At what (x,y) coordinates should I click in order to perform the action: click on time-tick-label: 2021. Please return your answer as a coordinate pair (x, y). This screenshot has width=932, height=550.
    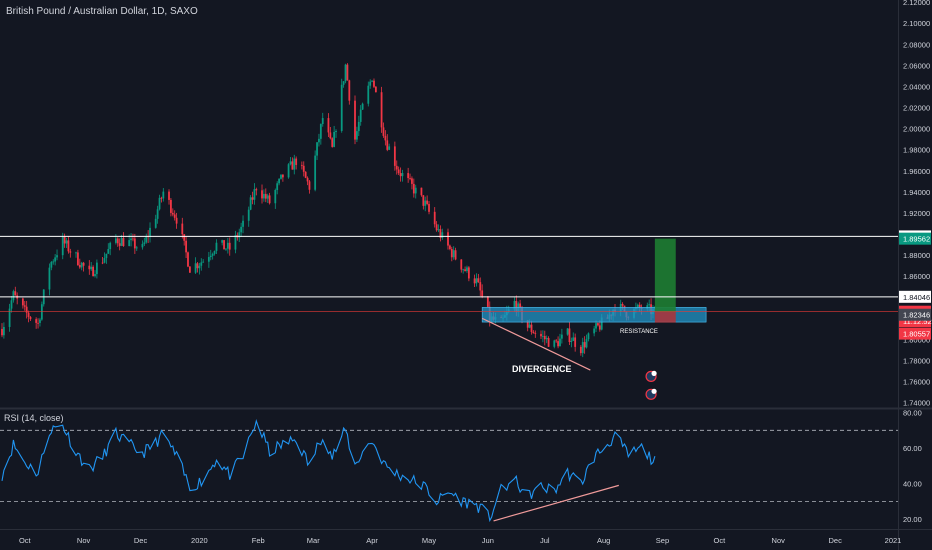
    Looking at the image, I should click on (893, 540).